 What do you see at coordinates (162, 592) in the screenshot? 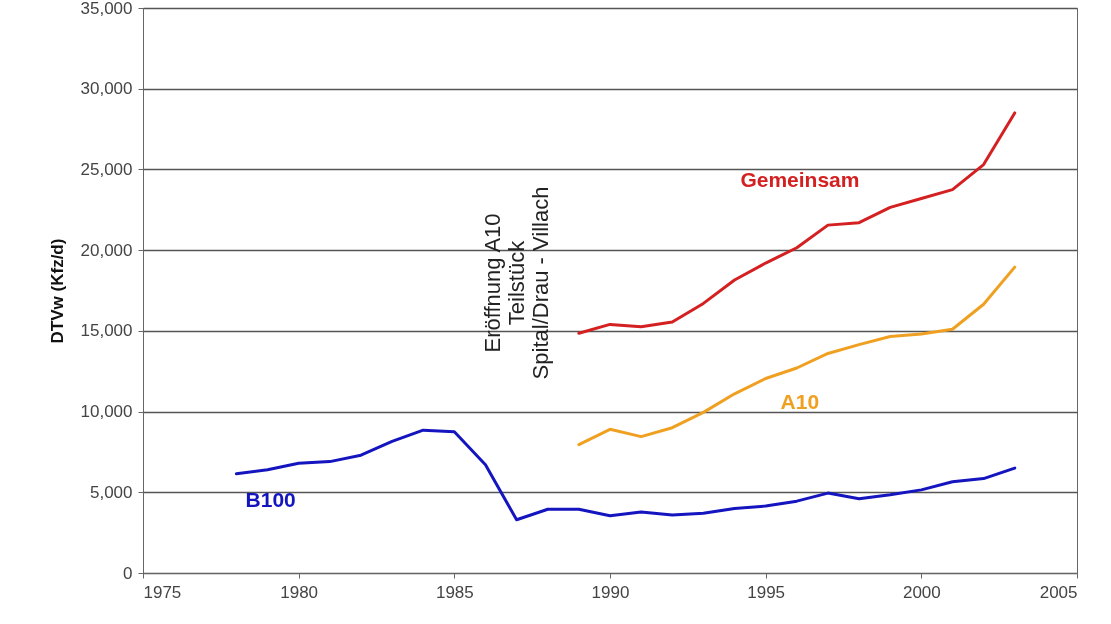
I see `x-tick-label: 1975` at bounding box center [162, 592].